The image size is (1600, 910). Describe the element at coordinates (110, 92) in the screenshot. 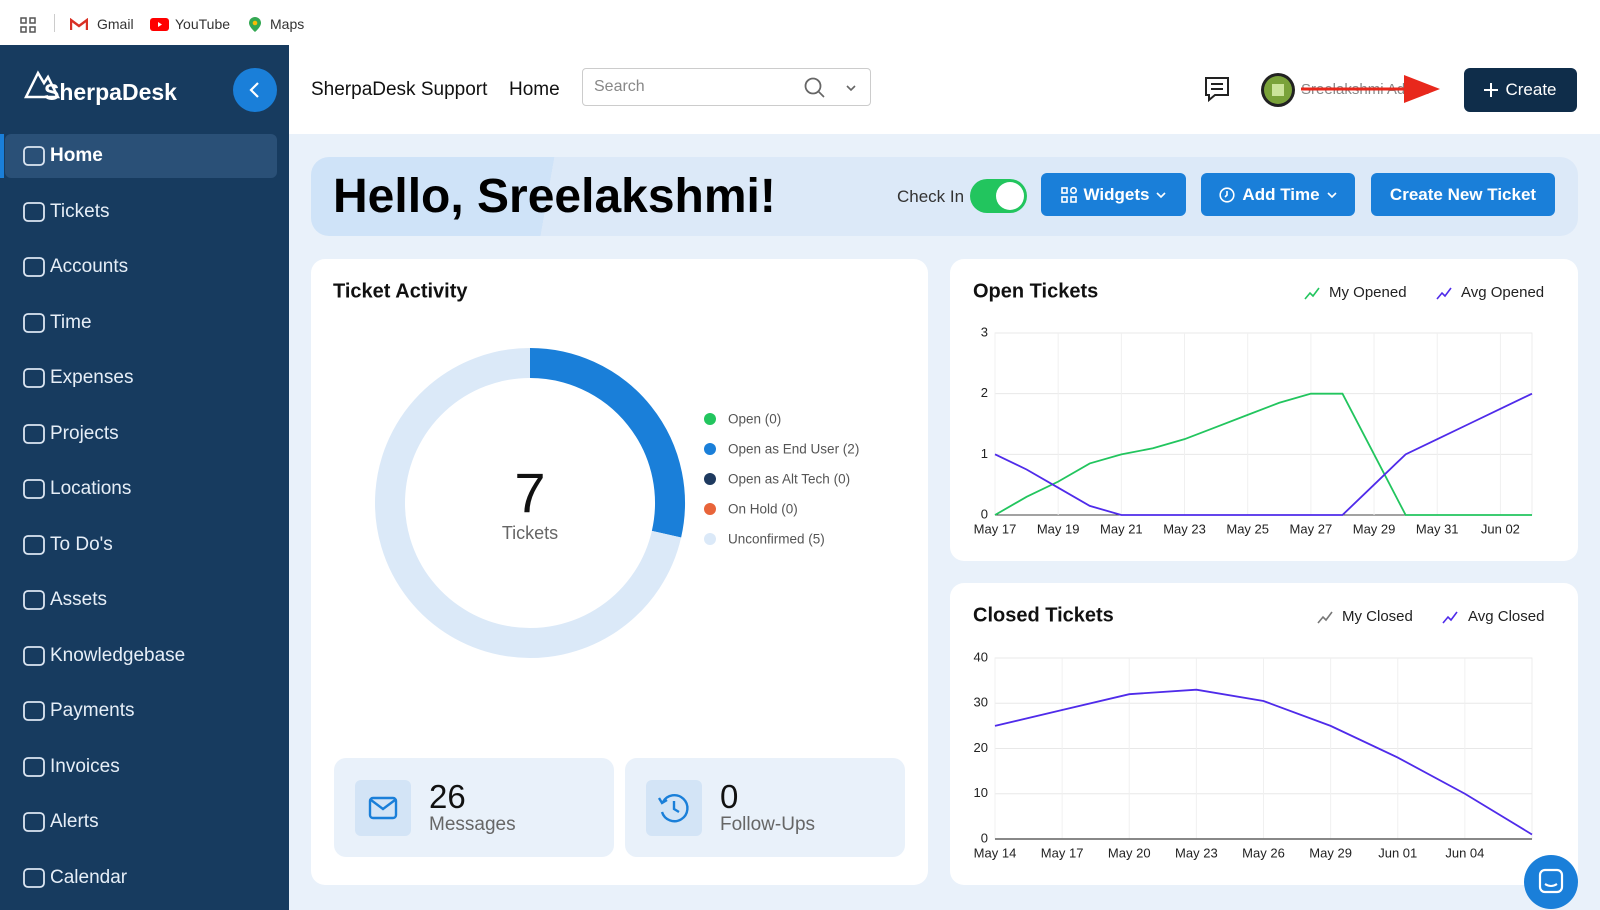

I see `logo: SherpaDesk` at that location.